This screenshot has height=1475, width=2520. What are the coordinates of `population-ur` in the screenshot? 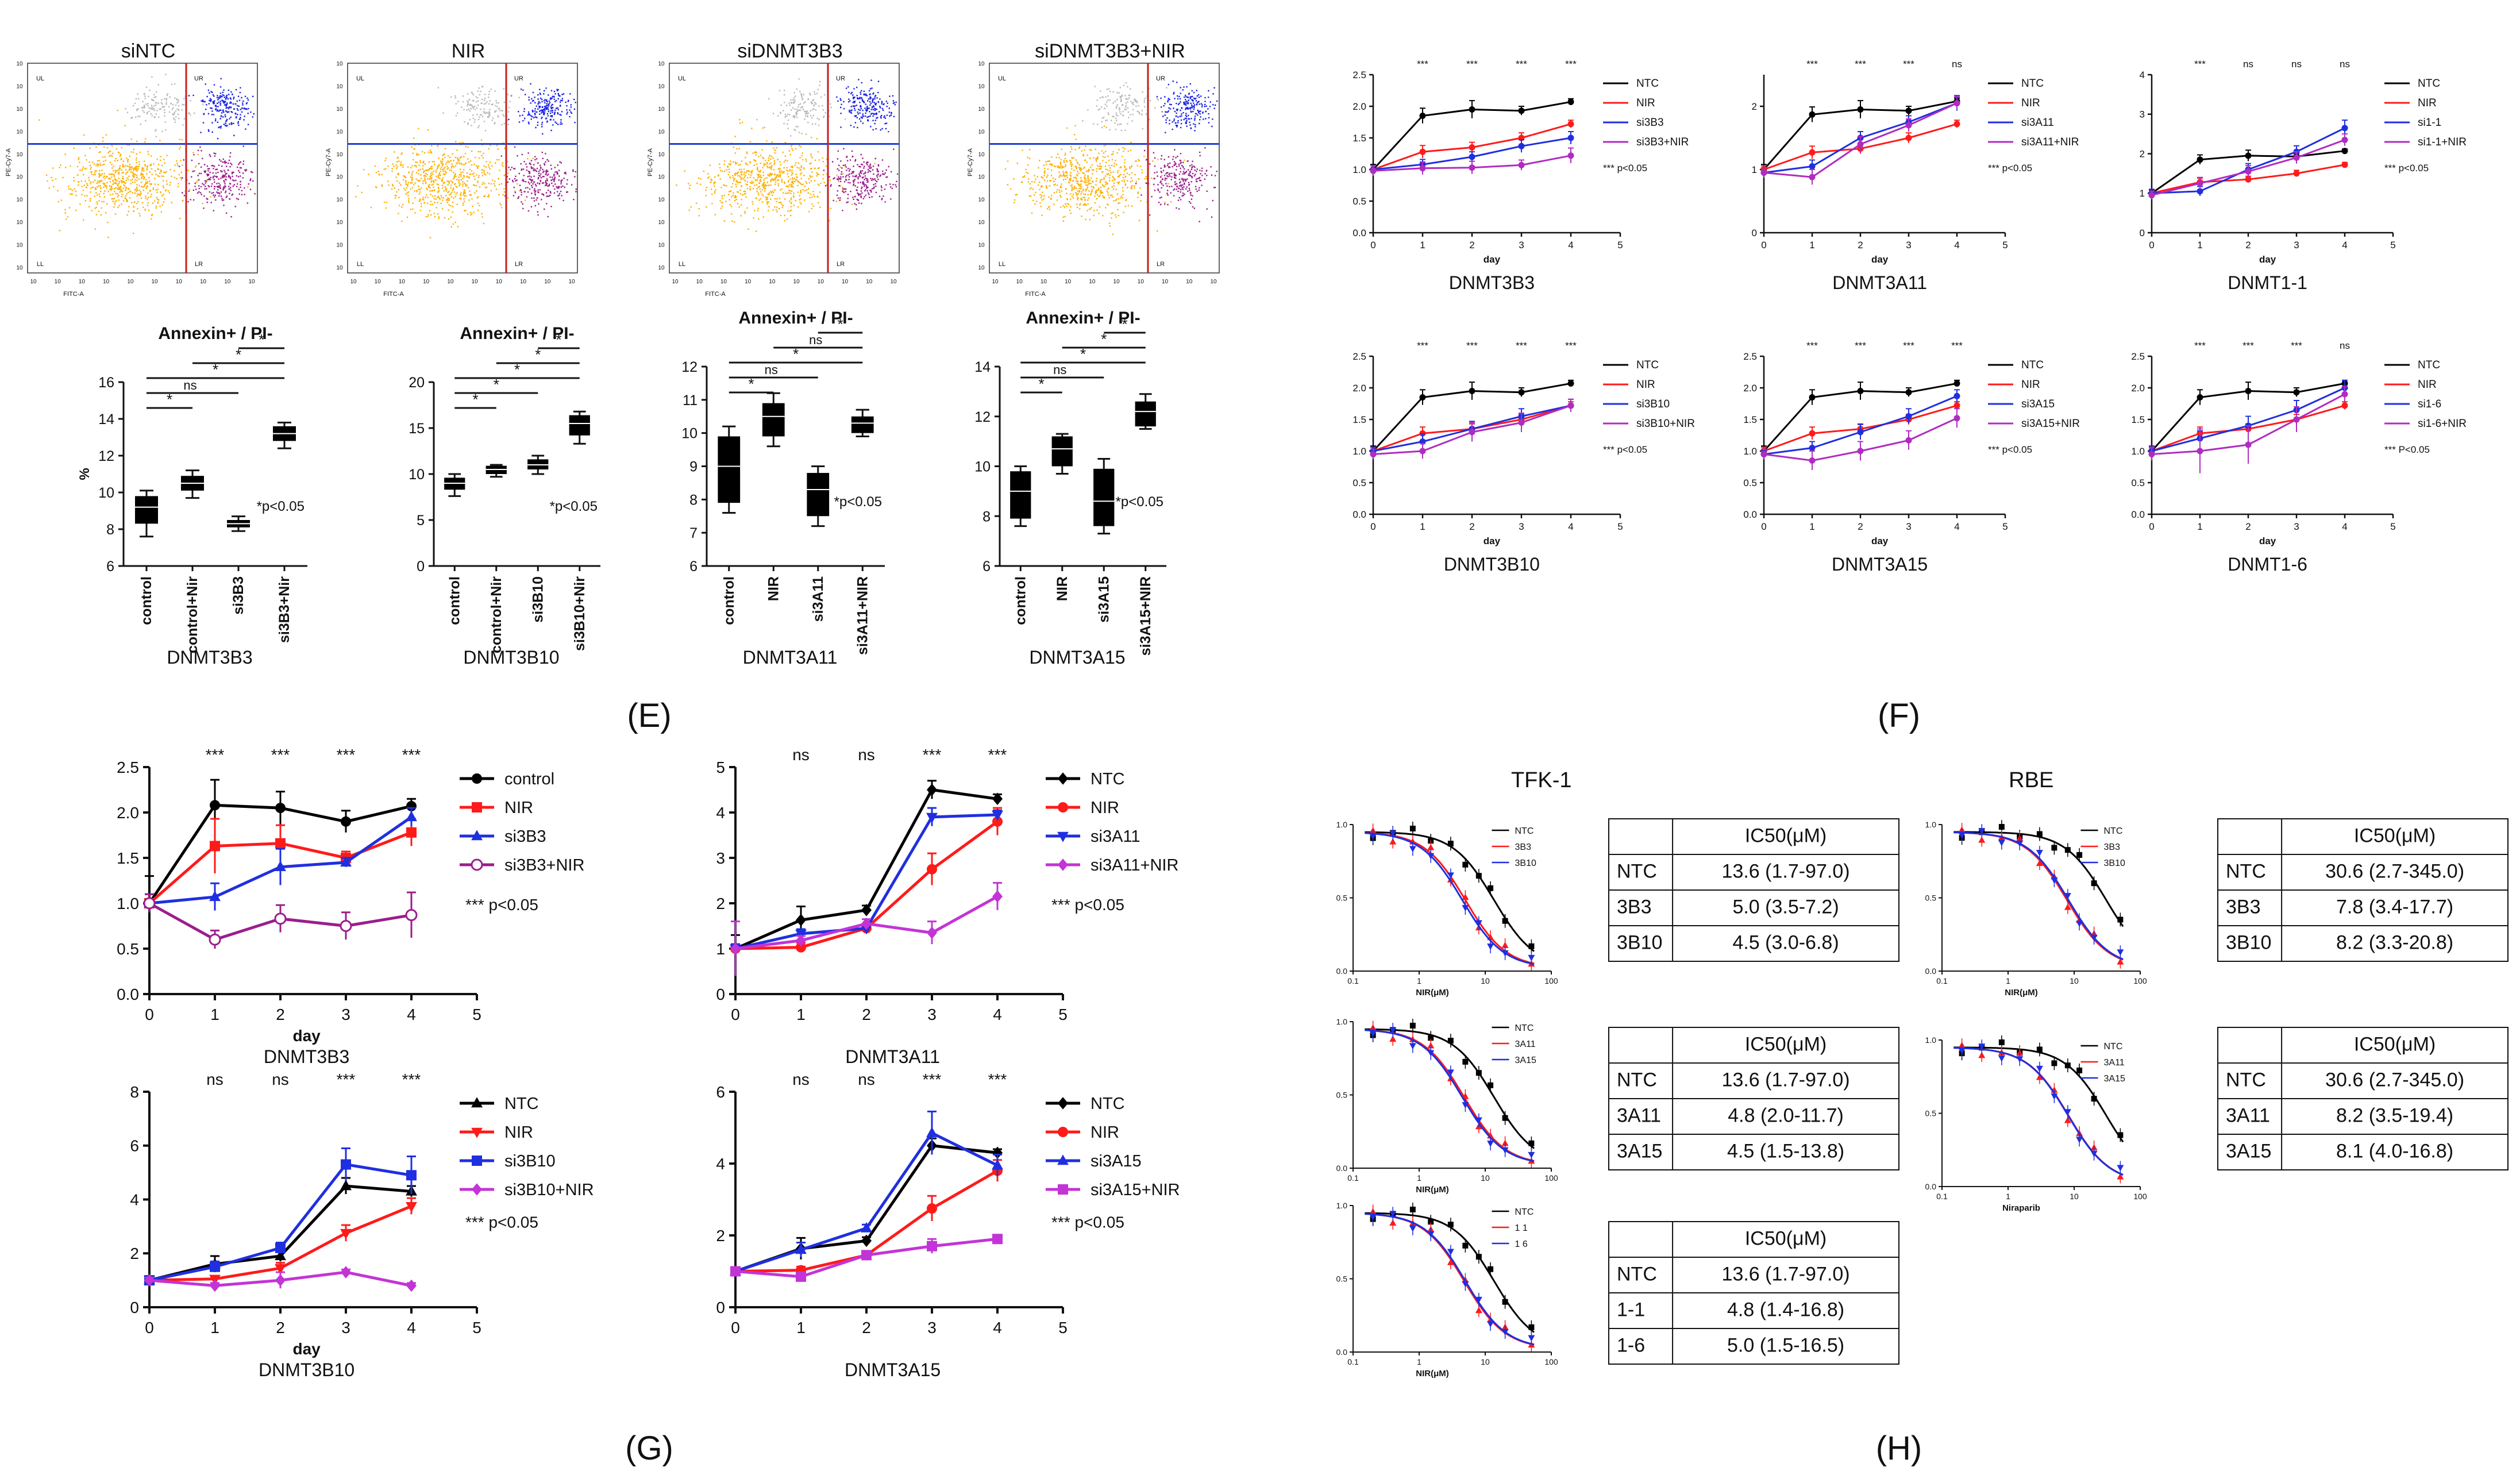 It's located at (222, 109).